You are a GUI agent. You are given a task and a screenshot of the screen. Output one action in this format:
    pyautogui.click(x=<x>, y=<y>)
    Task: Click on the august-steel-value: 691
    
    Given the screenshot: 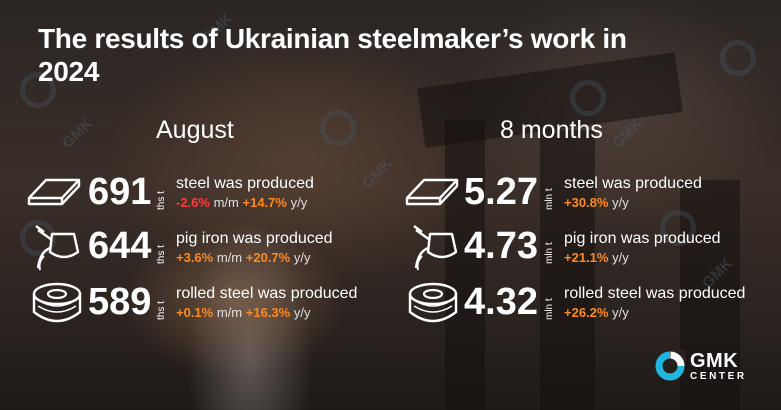 What is the action you would take?
    pyautogui.click(x=120, y=192)
    